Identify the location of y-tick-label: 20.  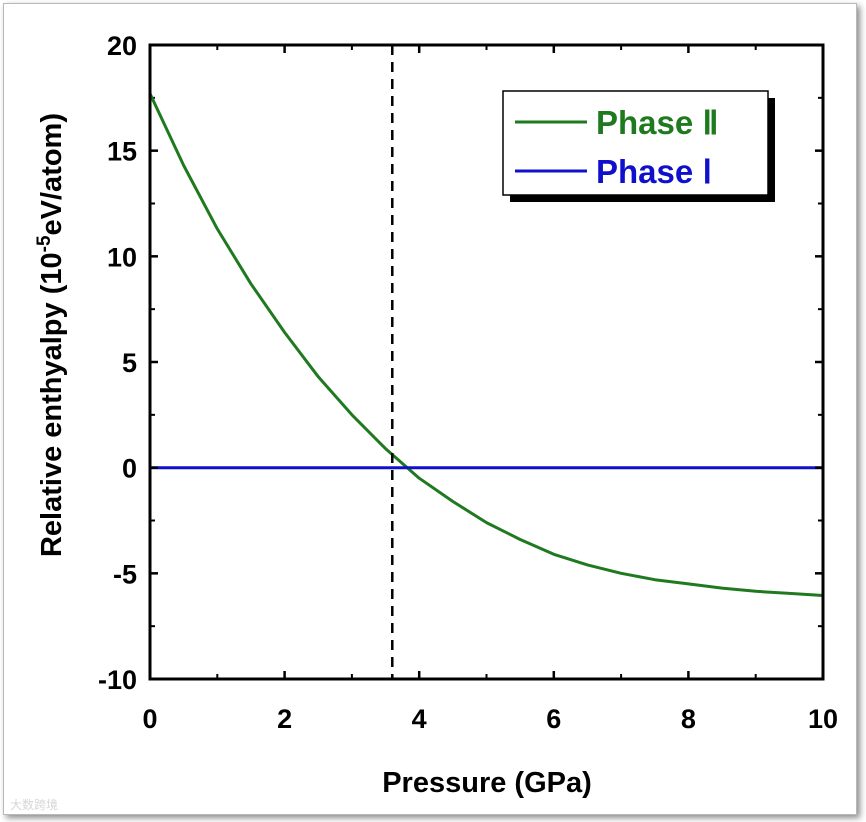
(122, 46).